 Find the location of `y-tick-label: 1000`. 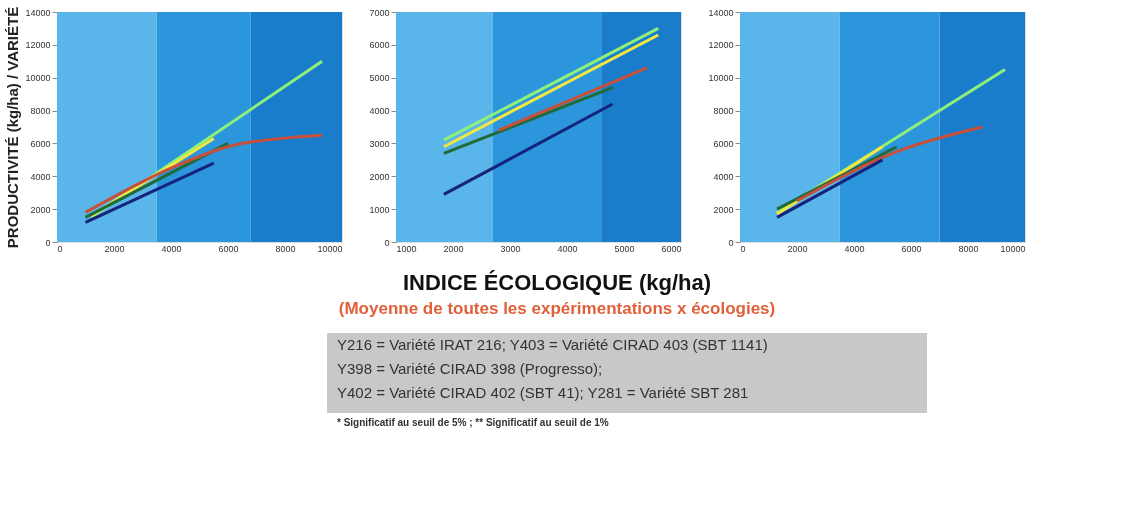

y-tick-label: 1000 is located at coordinates (379, 209).